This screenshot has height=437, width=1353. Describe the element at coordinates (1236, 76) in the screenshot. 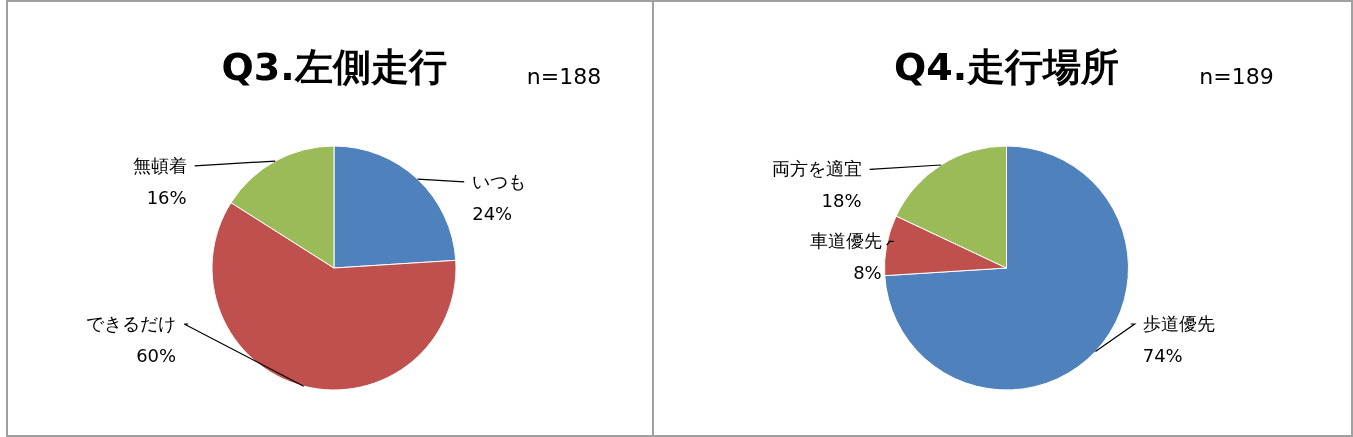

I see `text: n=189` at that location.